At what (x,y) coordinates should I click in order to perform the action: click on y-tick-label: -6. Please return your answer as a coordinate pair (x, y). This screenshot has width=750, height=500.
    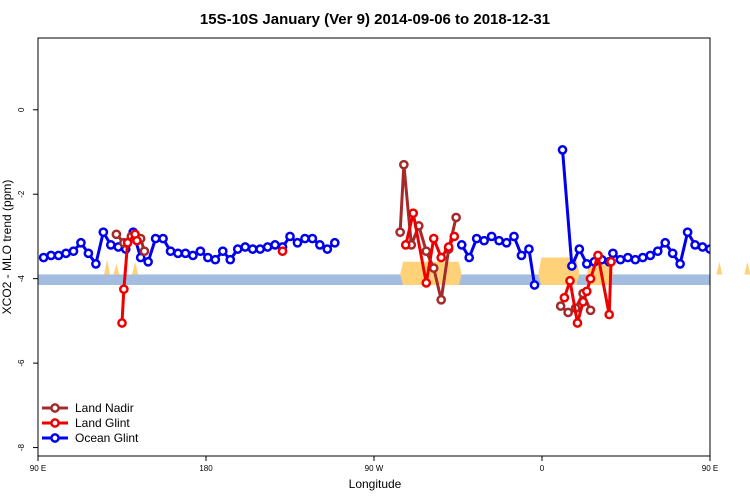
    Looking at the image, I should click on (21, 363).